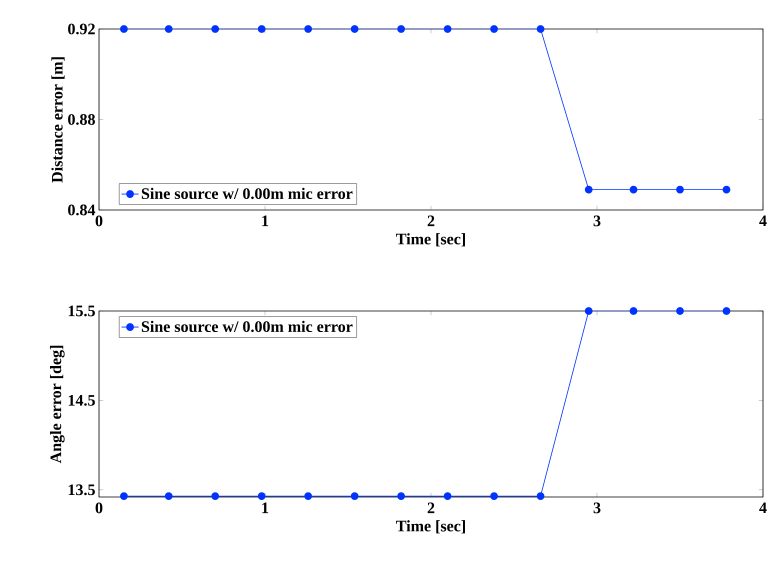 This screenshot has height=577, width=775. I want to click on y-tick-label: 0.84, so click(82, 210).